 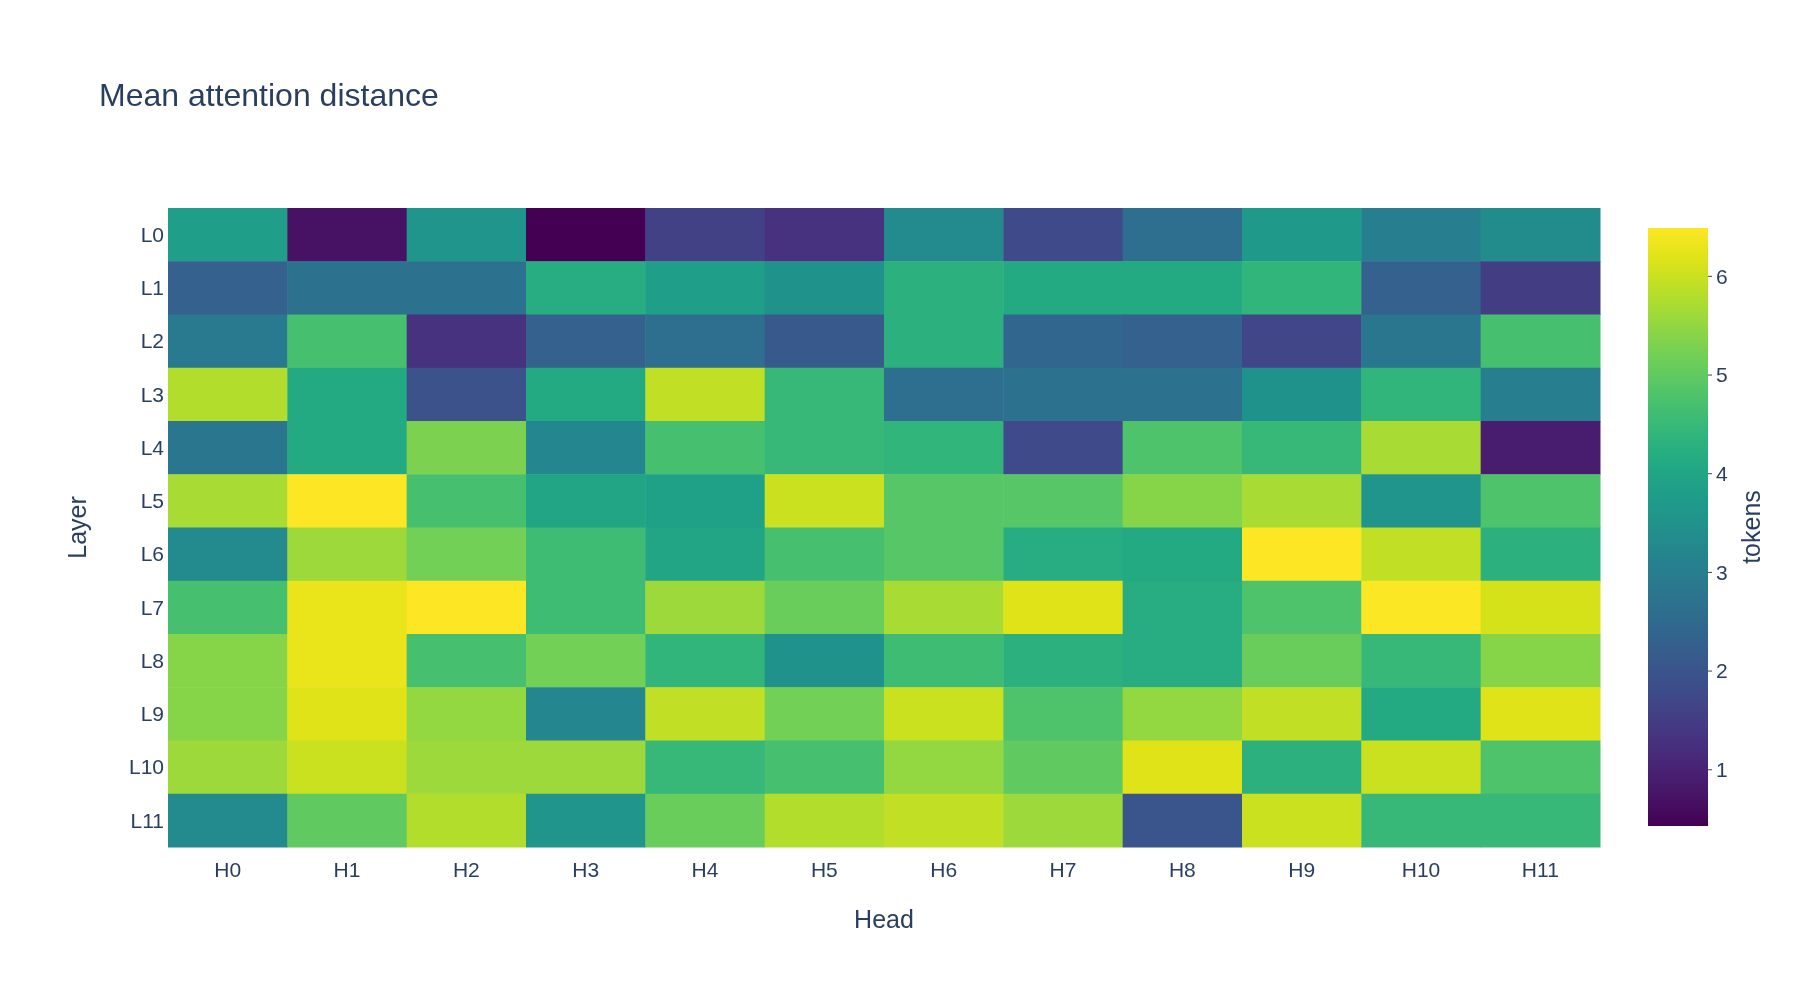 What do you see at coordinates (586, 869) in the screenshot?
I see `x-tick-label: H3` at bounding box center [586, 869].